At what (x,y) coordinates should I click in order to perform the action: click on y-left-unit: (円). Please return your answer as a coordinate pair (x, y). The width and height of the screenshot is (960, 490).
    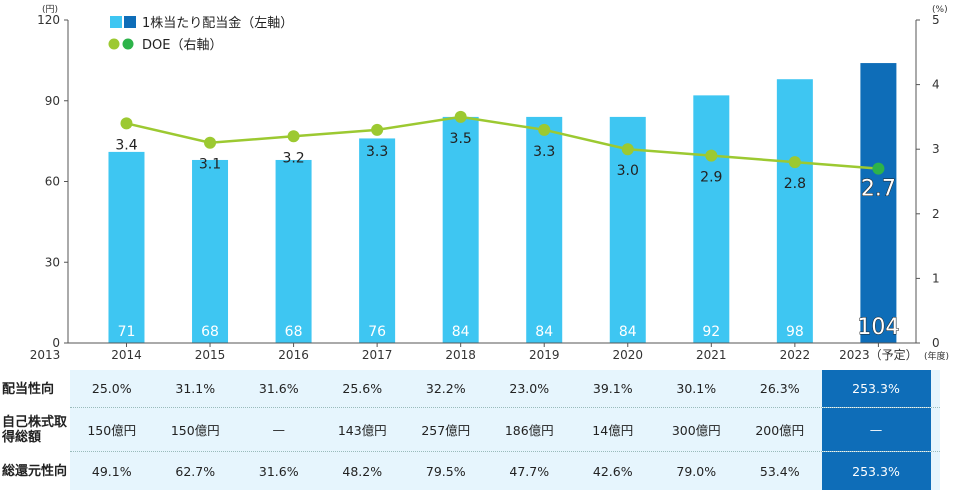
    Looking at the image, I should click on (50, 9).